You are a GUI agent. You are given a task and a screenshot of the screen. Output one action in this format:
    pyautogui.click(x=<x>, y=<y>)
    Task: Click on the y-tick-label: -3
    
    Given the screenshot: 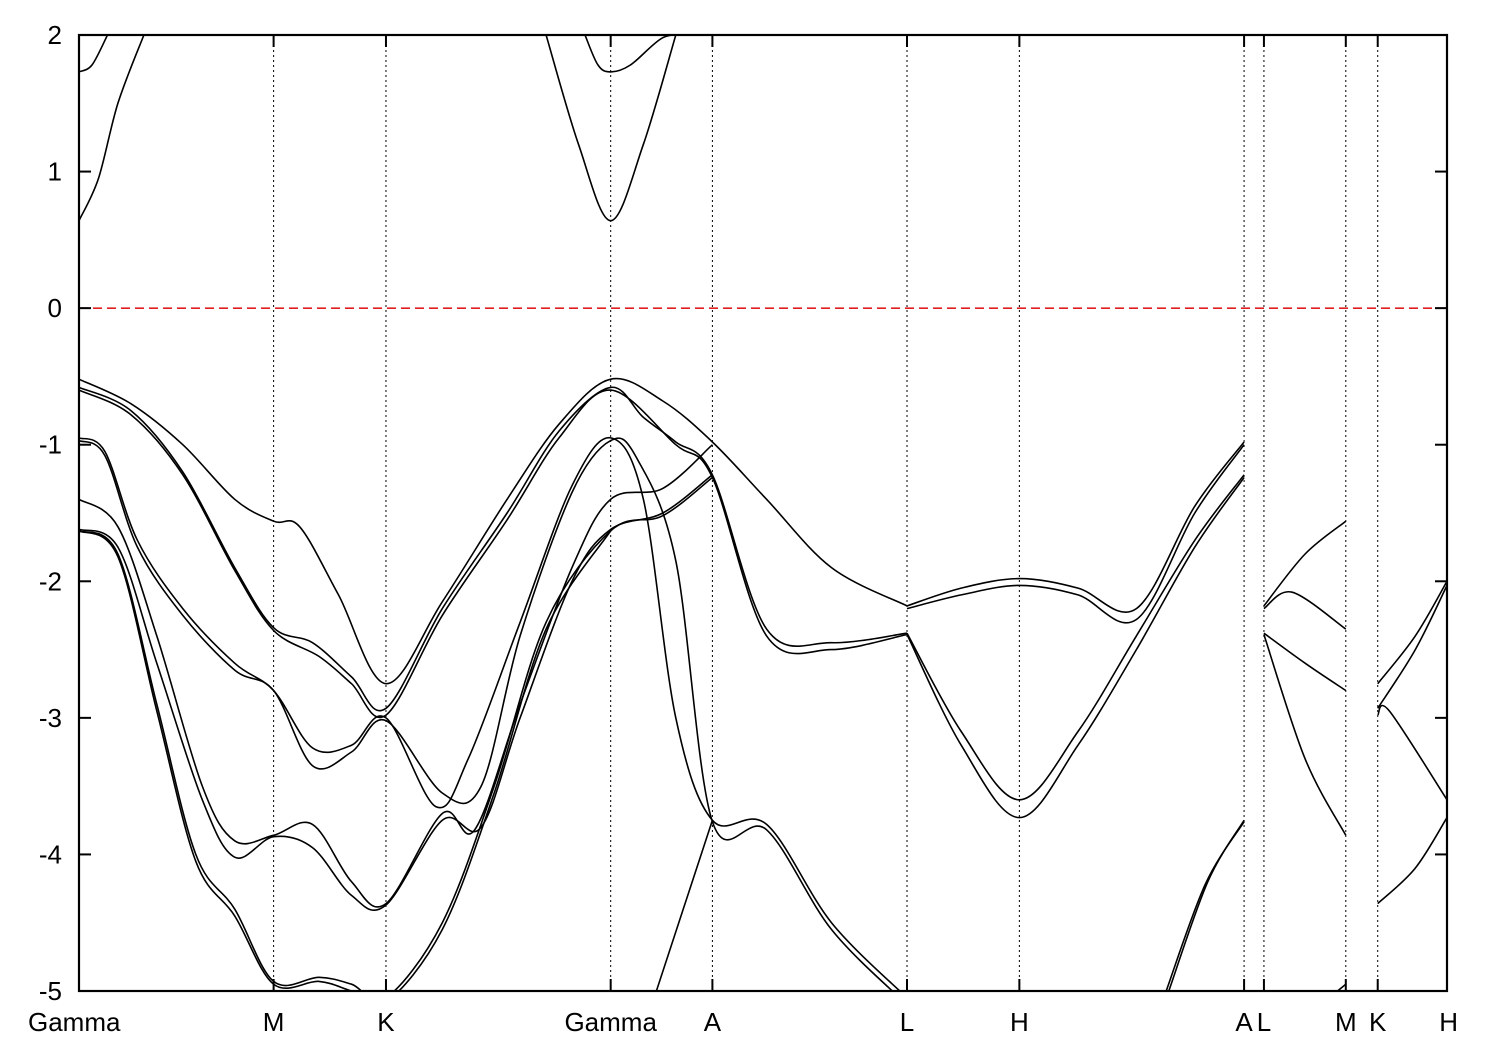 What is the action you would take?
    pyautogui.click(x=50, y=718)
    